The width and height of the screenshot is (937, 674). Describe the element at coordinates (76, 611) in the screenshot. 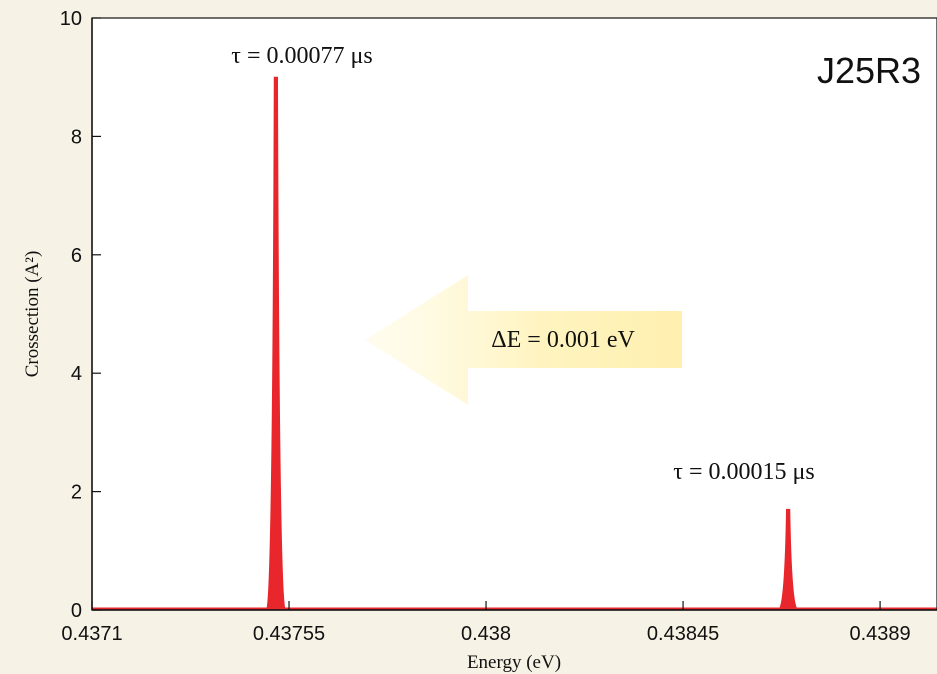

I see `y-tick-label: 0` at that location.